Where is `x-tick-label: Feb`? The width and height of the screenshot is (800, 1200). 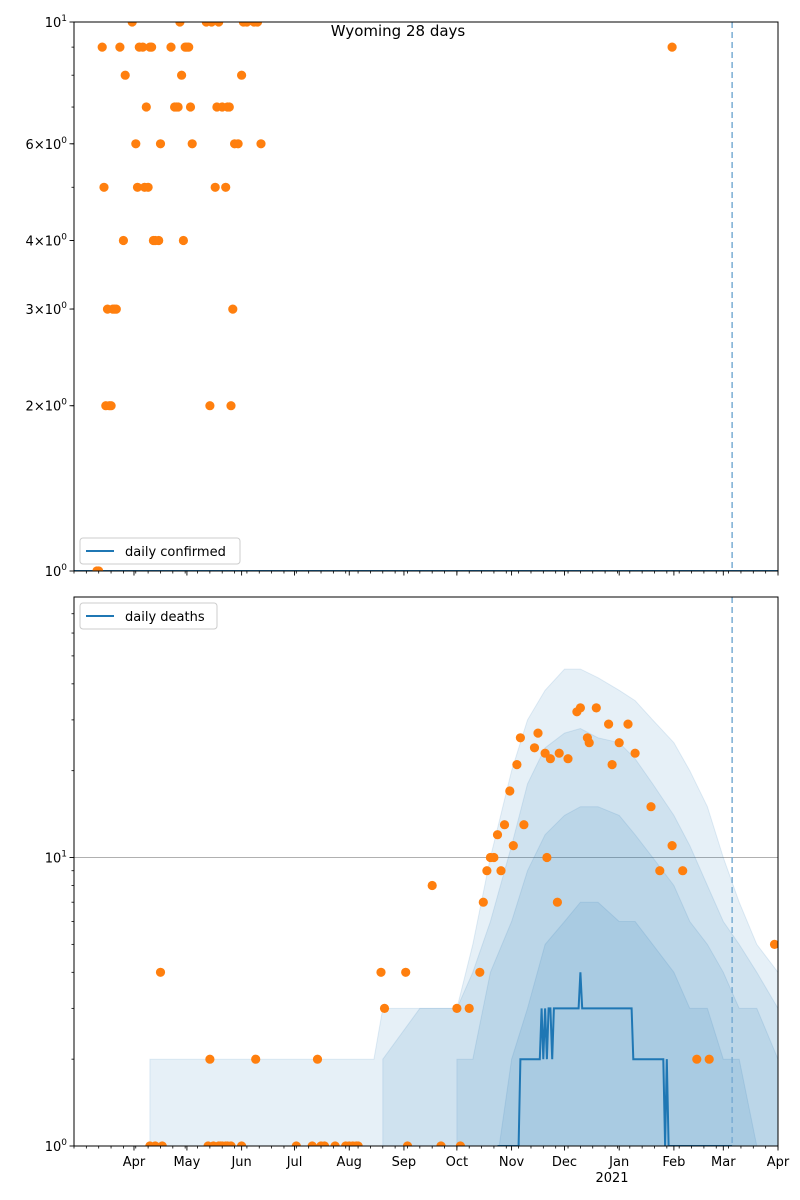 x-tick-label: Feb is located at coordinates (673, 1162).